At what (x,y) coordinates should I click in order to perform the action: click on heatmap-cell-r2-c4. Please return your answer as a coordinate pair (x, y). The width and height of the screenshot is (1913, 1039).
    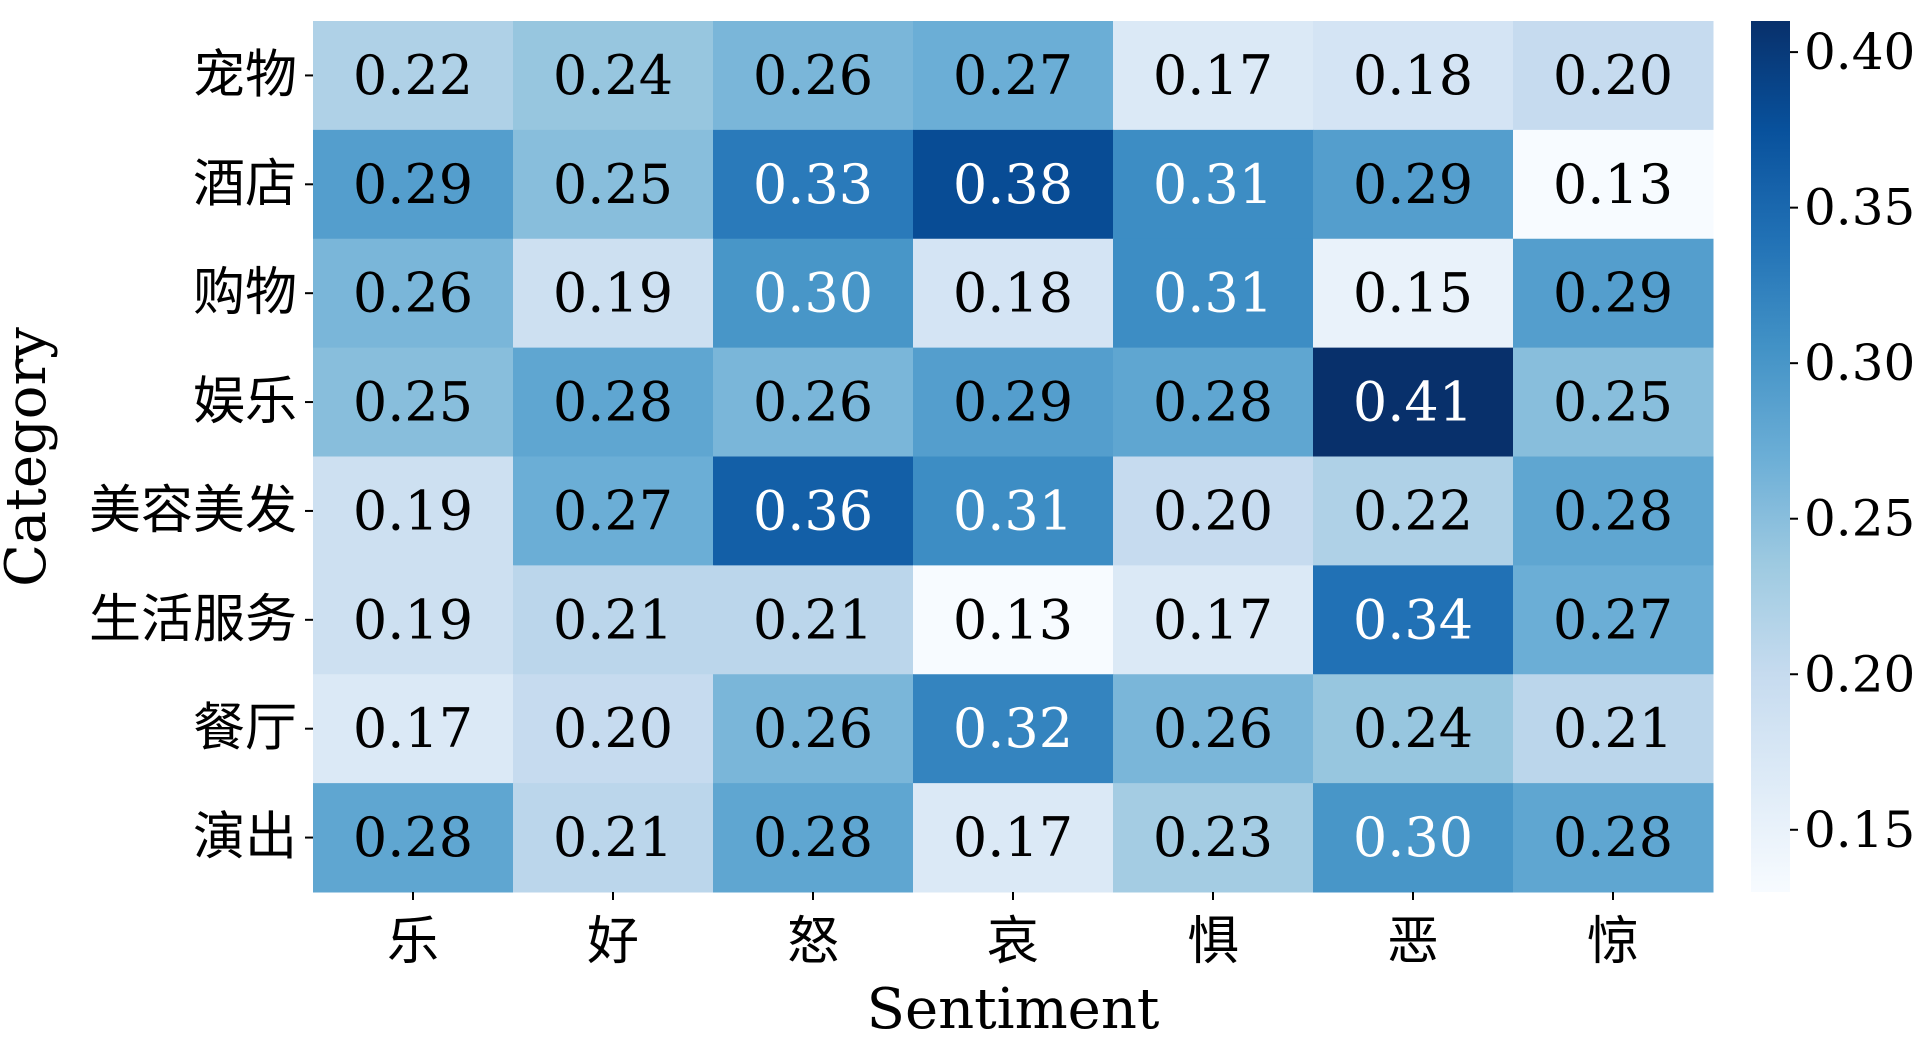
    Looking at the image, I should click on (1213, 293).